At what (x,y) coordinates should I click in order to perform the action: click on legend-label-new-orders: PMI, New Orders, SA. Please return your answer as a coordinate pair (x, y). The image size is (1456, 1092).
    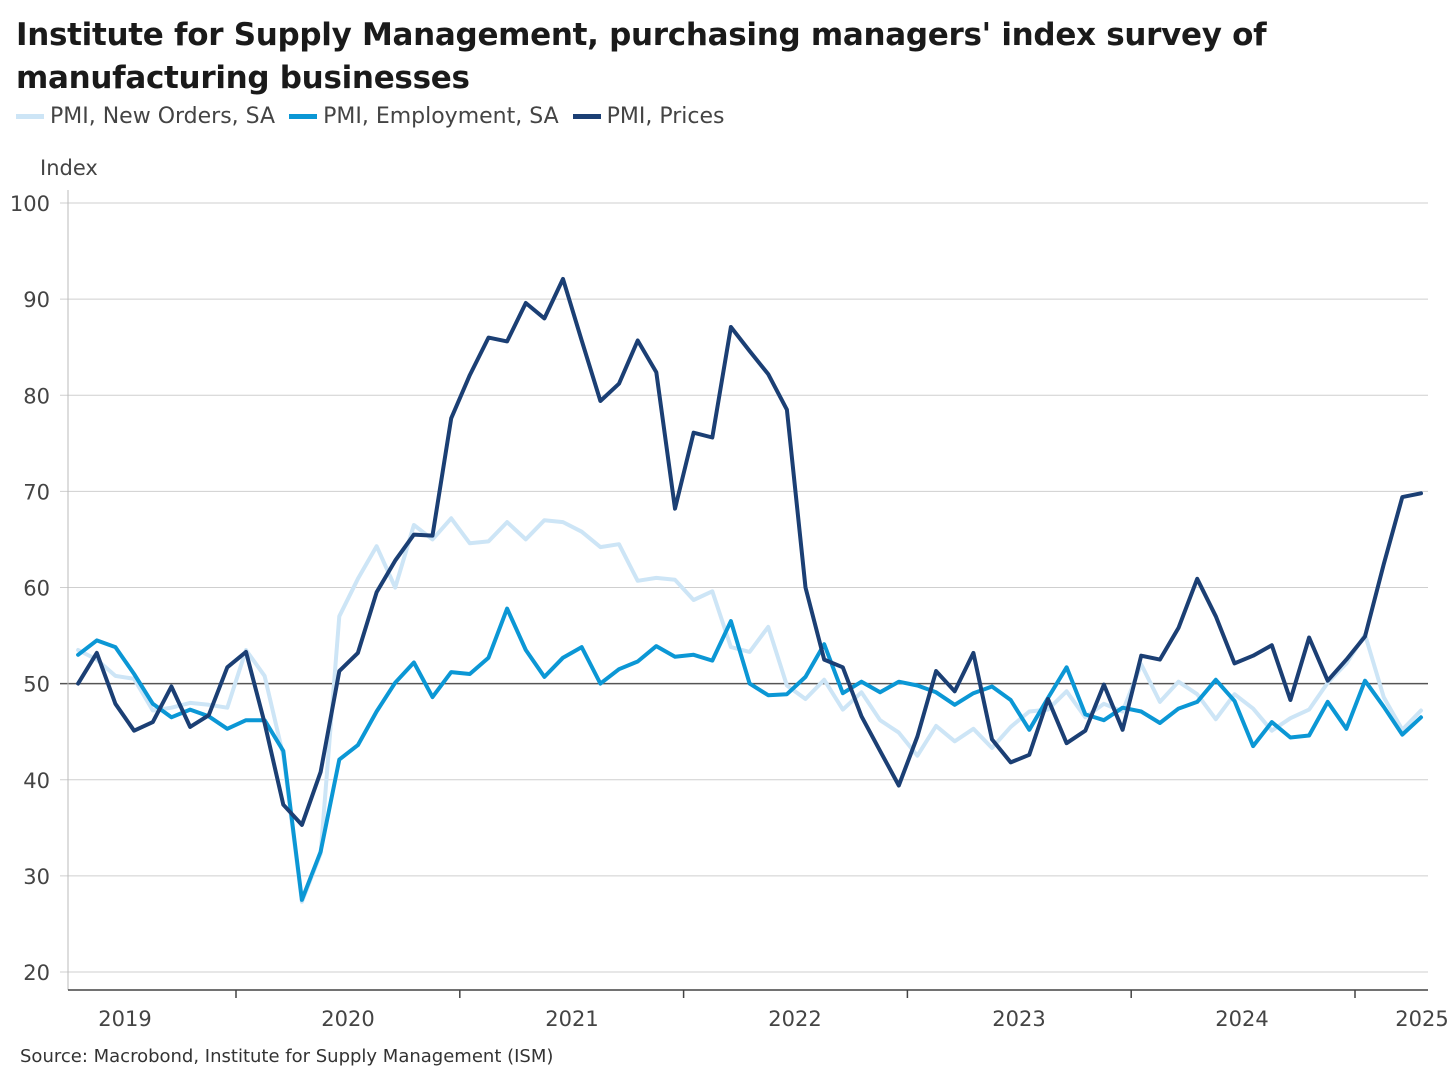
    Looking at the image, I should click on (163, 116).